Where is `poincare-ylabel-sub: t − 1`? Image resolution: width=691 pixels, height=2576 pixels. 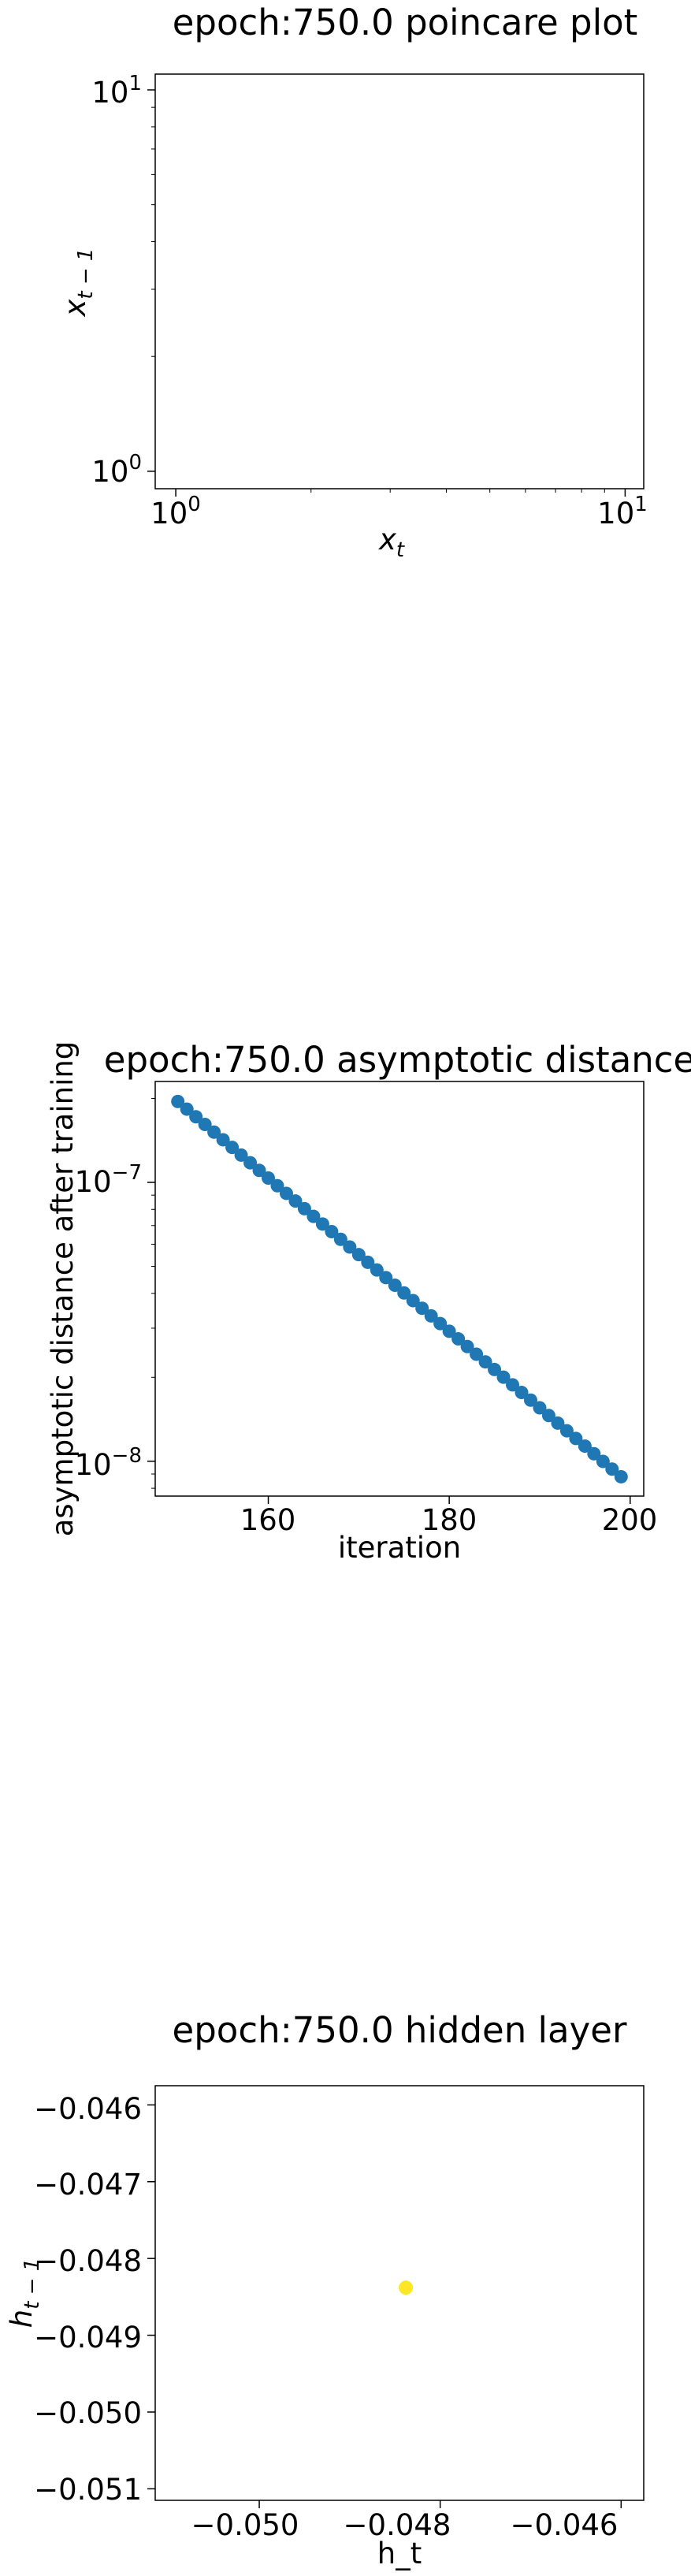
poincare-ylabel-sub: t − 1 is located at coordinates (86, 274).